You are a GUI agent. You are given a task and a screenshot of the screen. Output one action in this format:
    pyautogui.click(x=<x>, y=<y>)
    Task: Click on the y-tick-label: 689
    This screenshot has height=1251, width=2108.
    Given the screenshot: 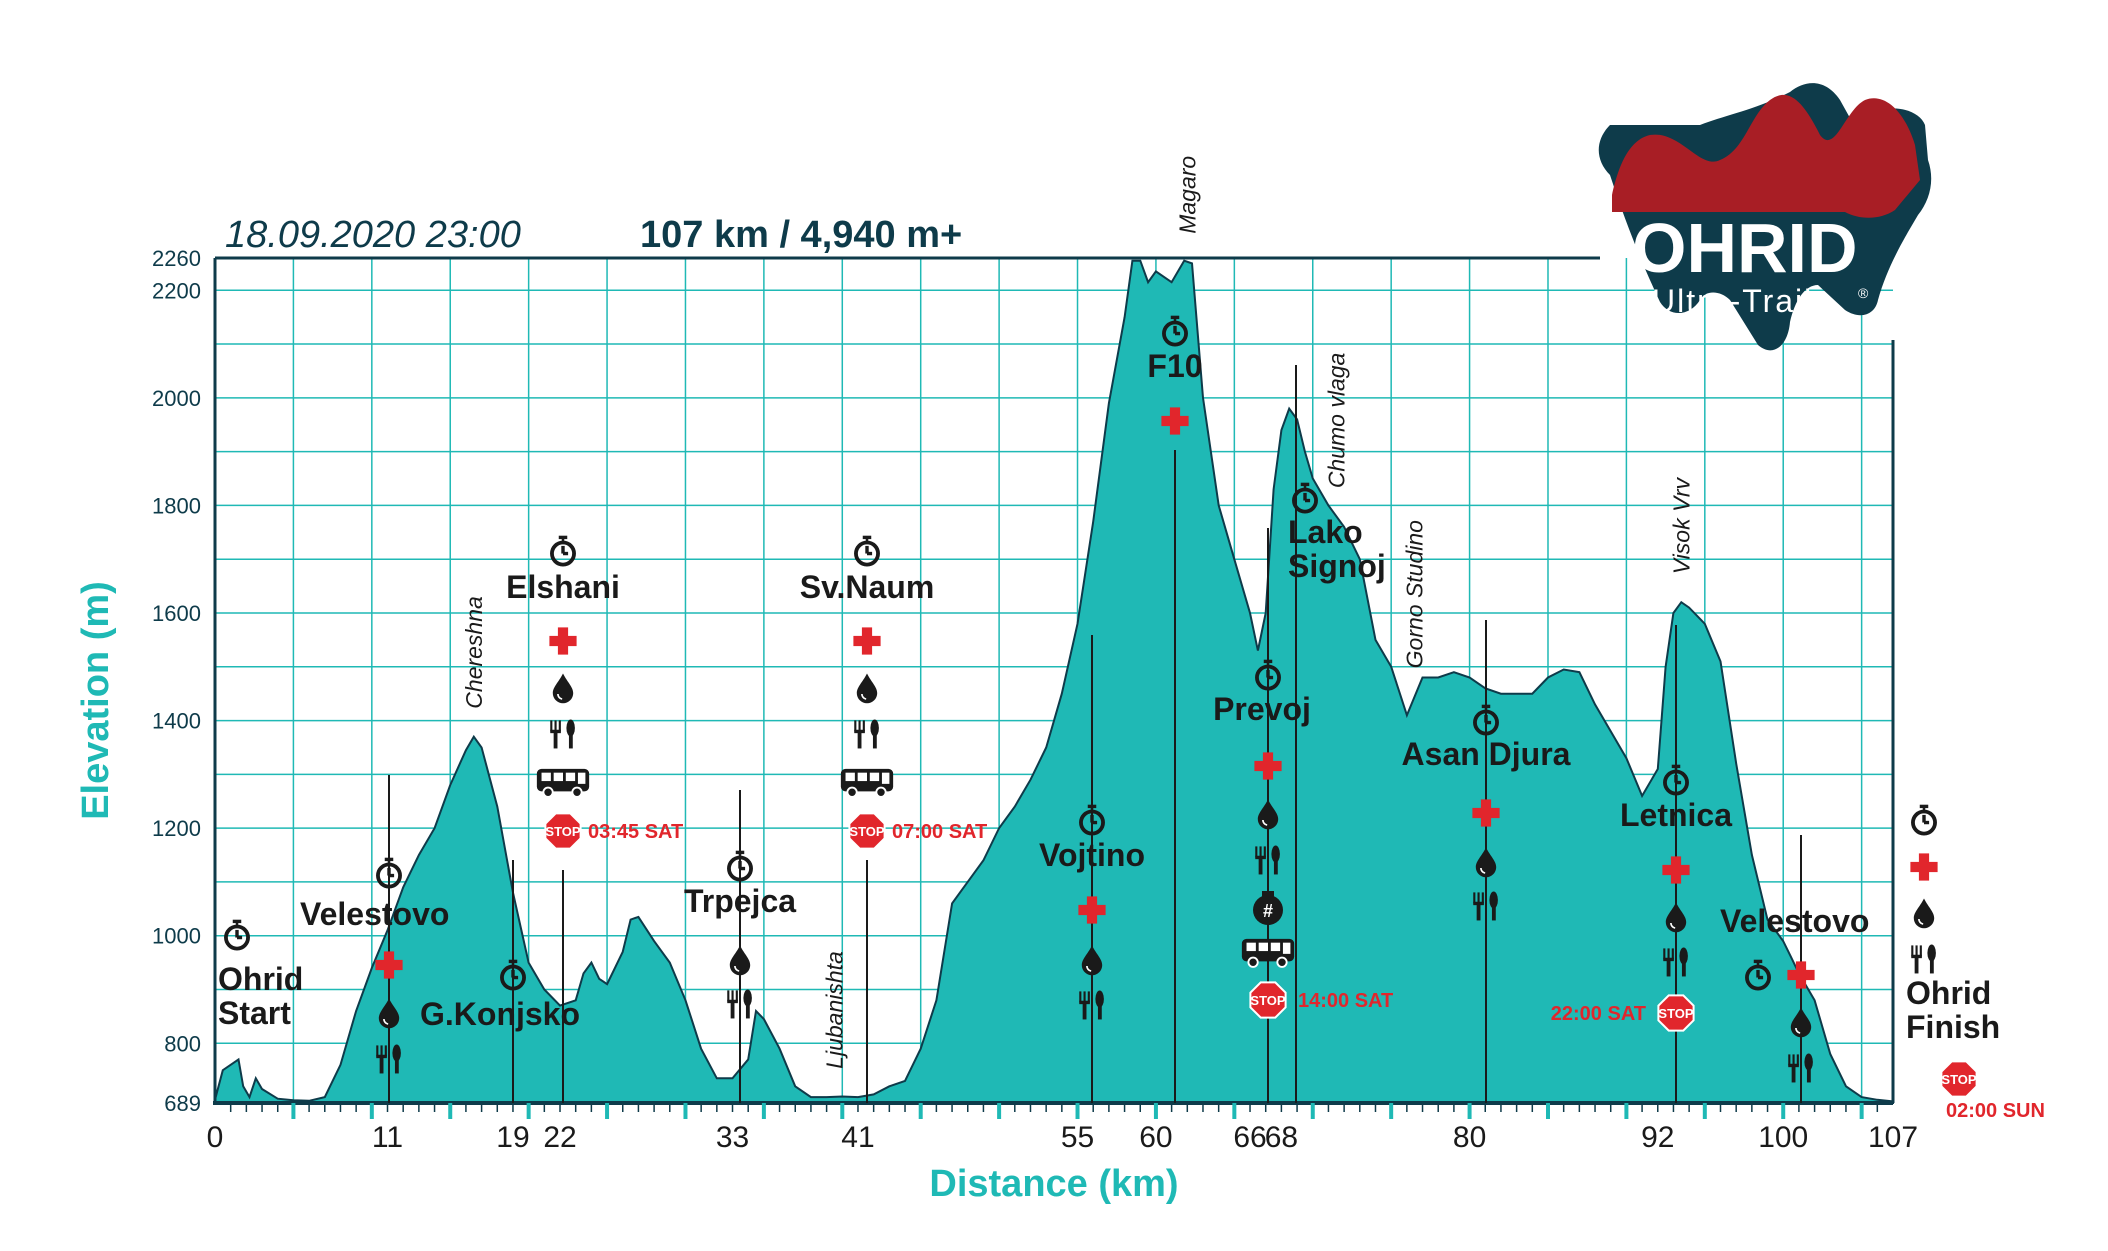 What is the action you would take?
    pyautogui.click(x=182, y=1103)
    